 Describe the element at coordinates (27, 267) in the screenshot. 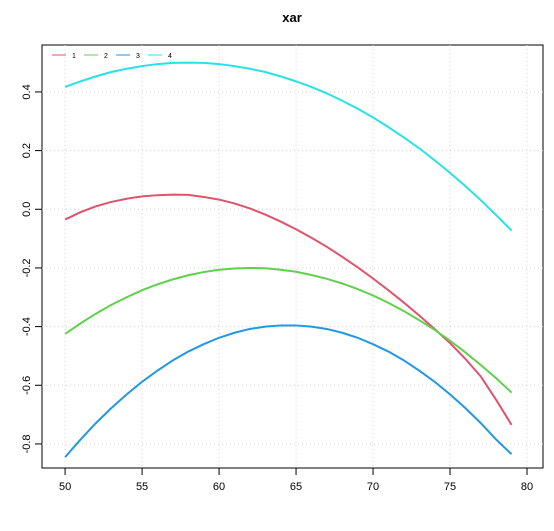

I see `y-tick-label: -0.2` at that location.